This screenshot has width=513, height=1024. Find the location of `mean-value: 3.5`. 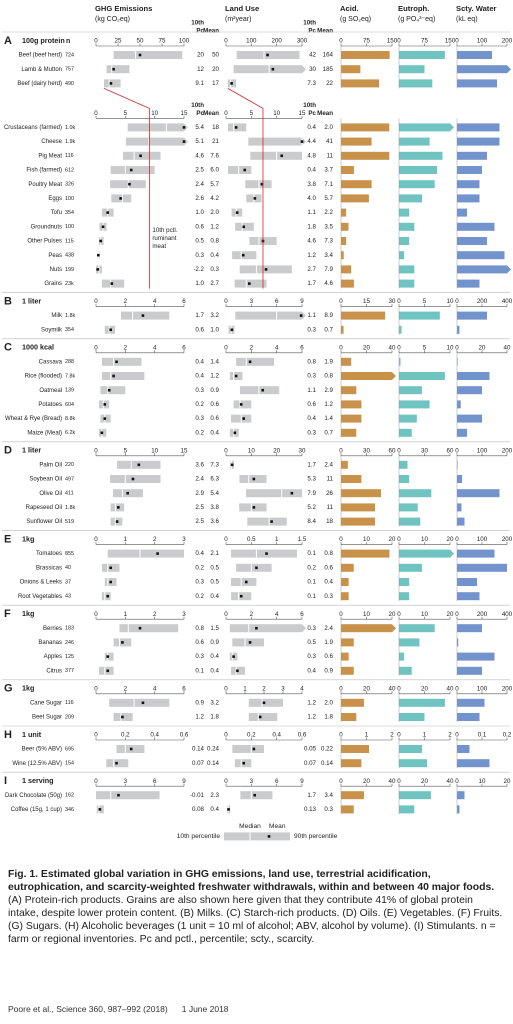

mean-value: 3.5 is located at coordinates (328, 226).